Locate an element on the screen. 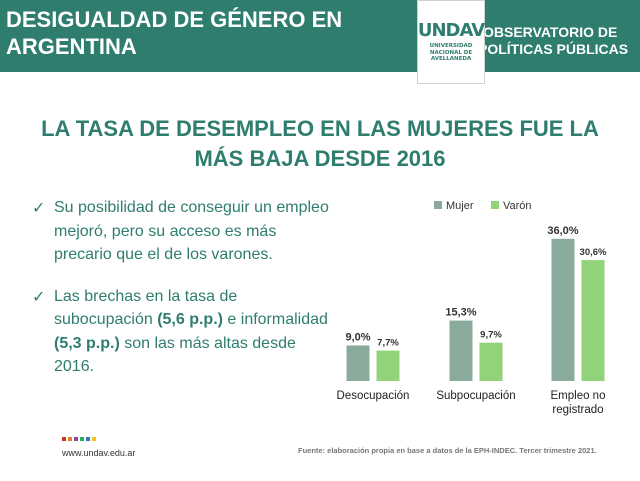 This screenshot has height=481, width=640. header-right-line1: OBSERVATORIO DE is located at coordinates (550, 32).